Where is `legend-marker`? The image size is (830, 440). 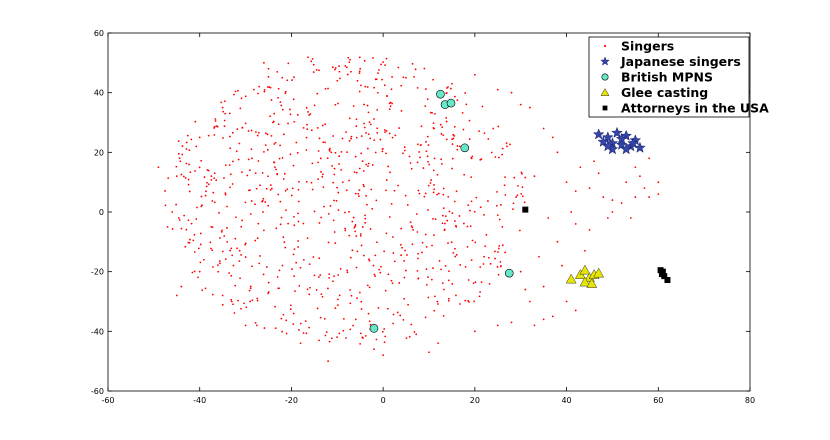 legend-marker is located at coordinates (605, 46).